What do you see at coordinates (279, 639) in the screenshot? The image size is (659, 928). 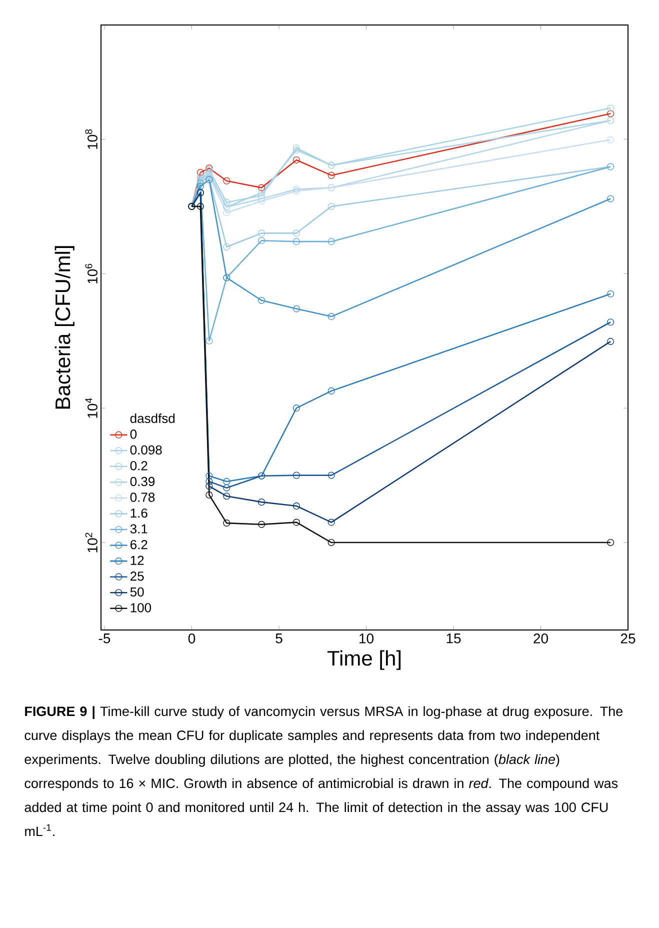 I see `x-tick-label: 5` at bounding box center [279, 639].